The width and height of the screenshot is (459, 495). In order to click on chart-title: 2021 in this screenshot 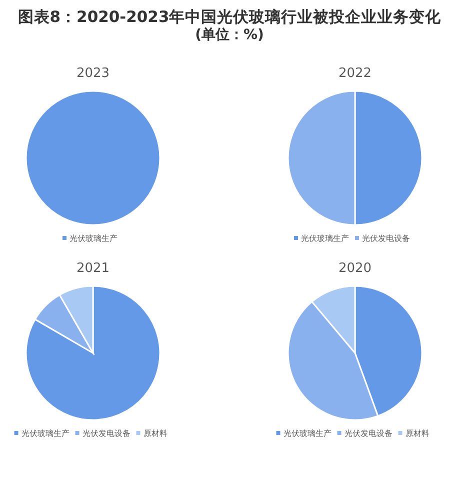, I will do `click(93, 268)`.